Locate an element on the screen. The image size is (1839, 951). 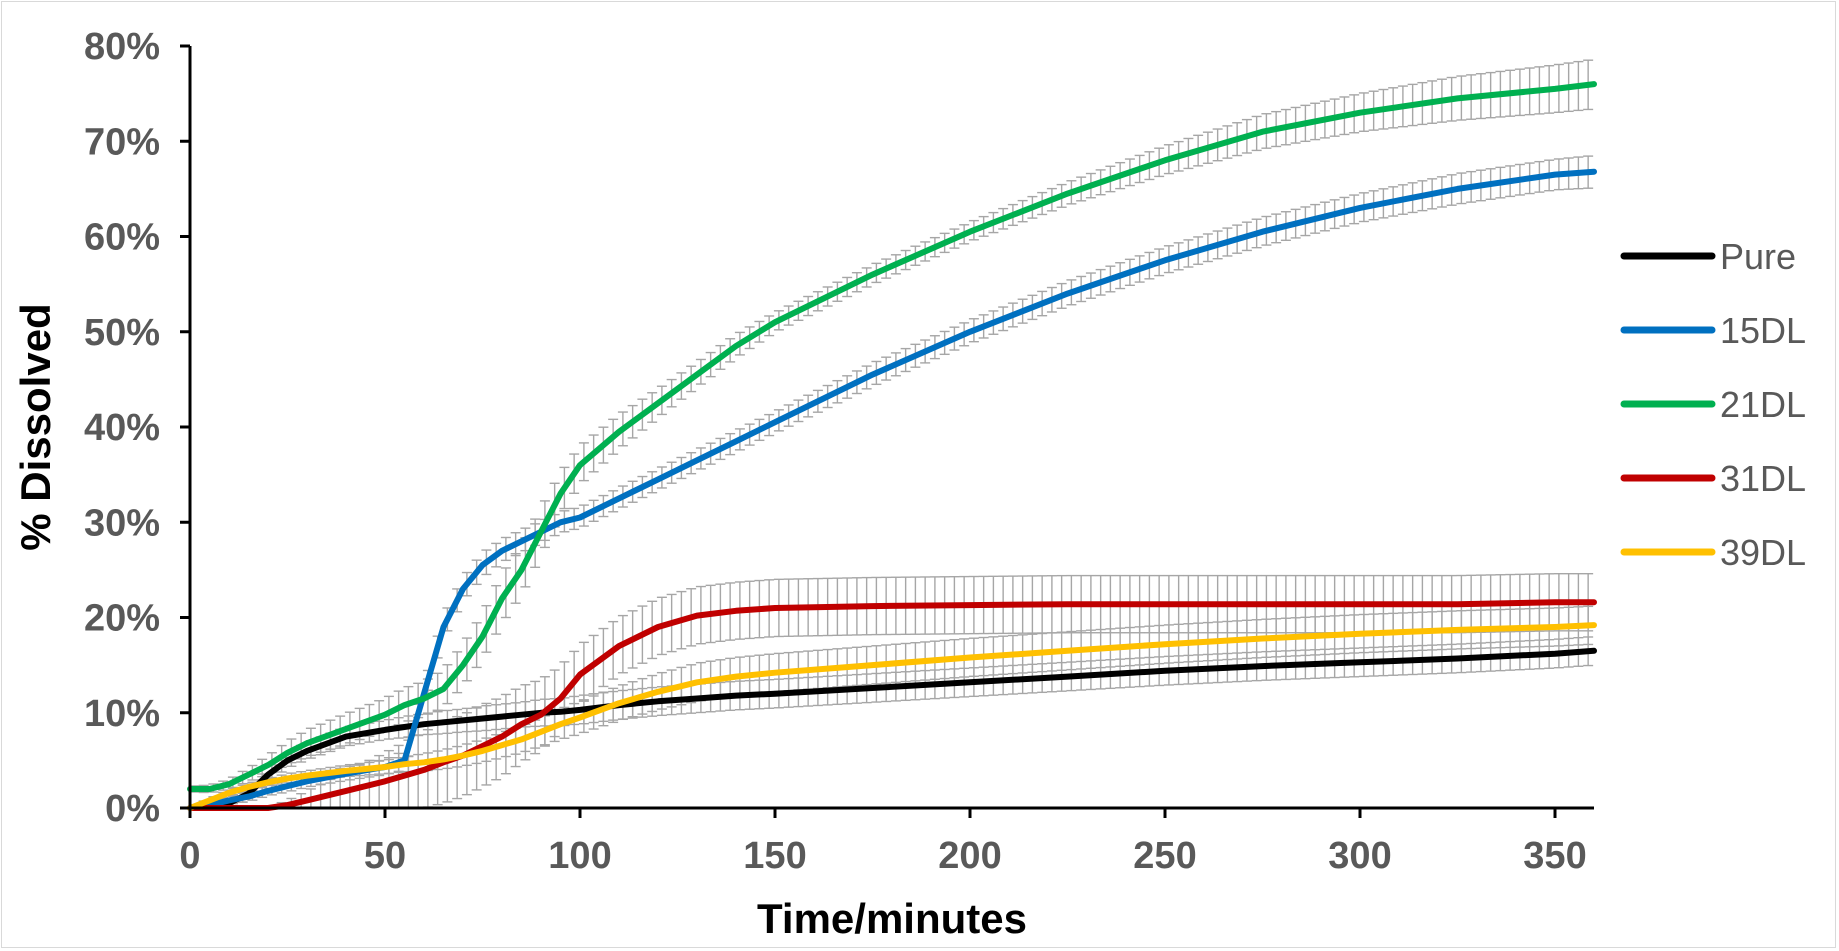
y-tick-label: 30% is located at coordinates (122, 523).